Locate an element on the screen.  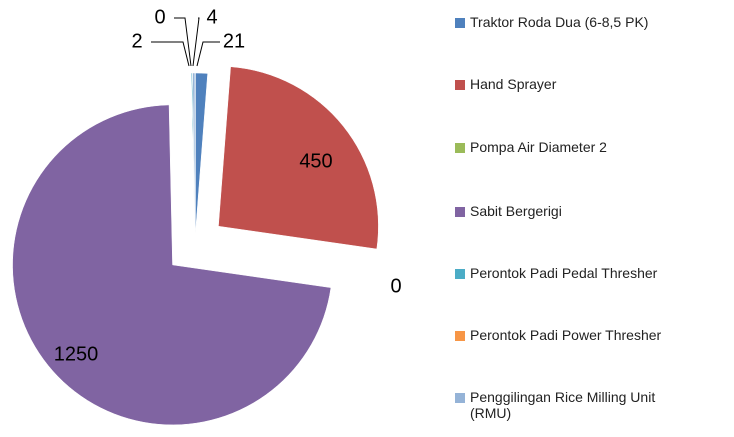
legend-item: Pompa Air Diameter 2 is located at coordinates (592, 147).